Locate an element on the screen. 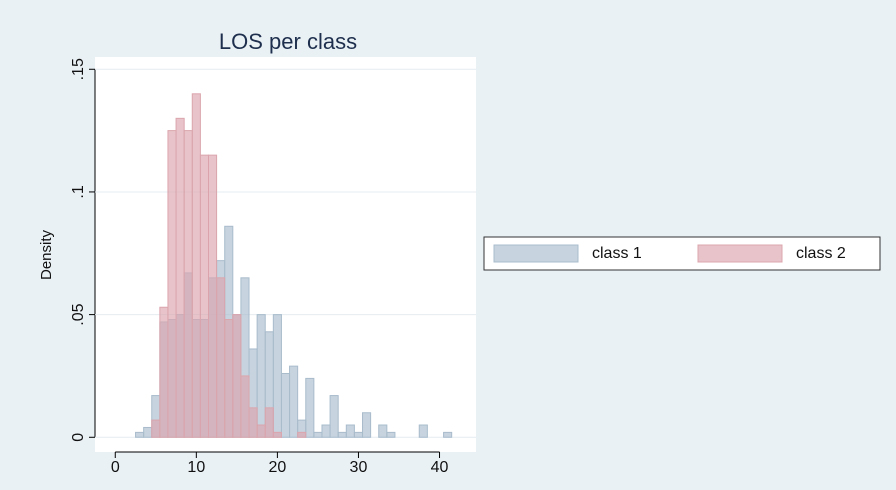 This screenshot has height=490, width=896. legend-label: class 2 is located at coordinates (821, 253).